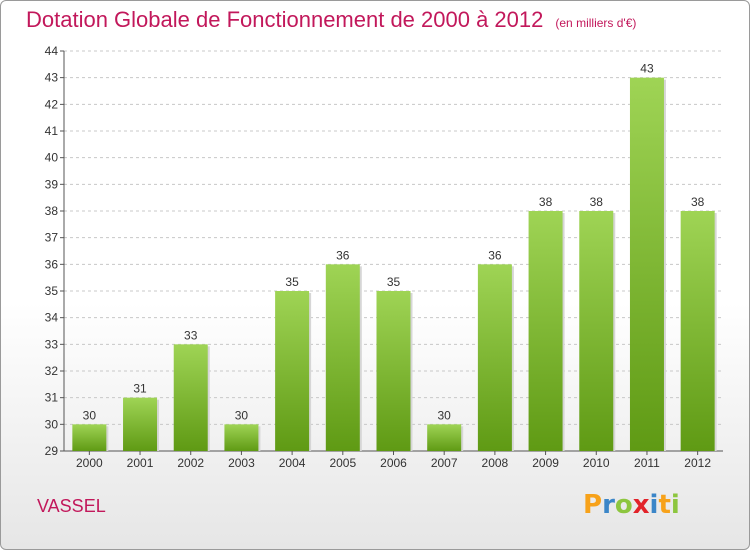  What do you see at coordinates (52, 51) in the screenshot?
I see `y-tick-label: 44` at bounding box center [52, 51].